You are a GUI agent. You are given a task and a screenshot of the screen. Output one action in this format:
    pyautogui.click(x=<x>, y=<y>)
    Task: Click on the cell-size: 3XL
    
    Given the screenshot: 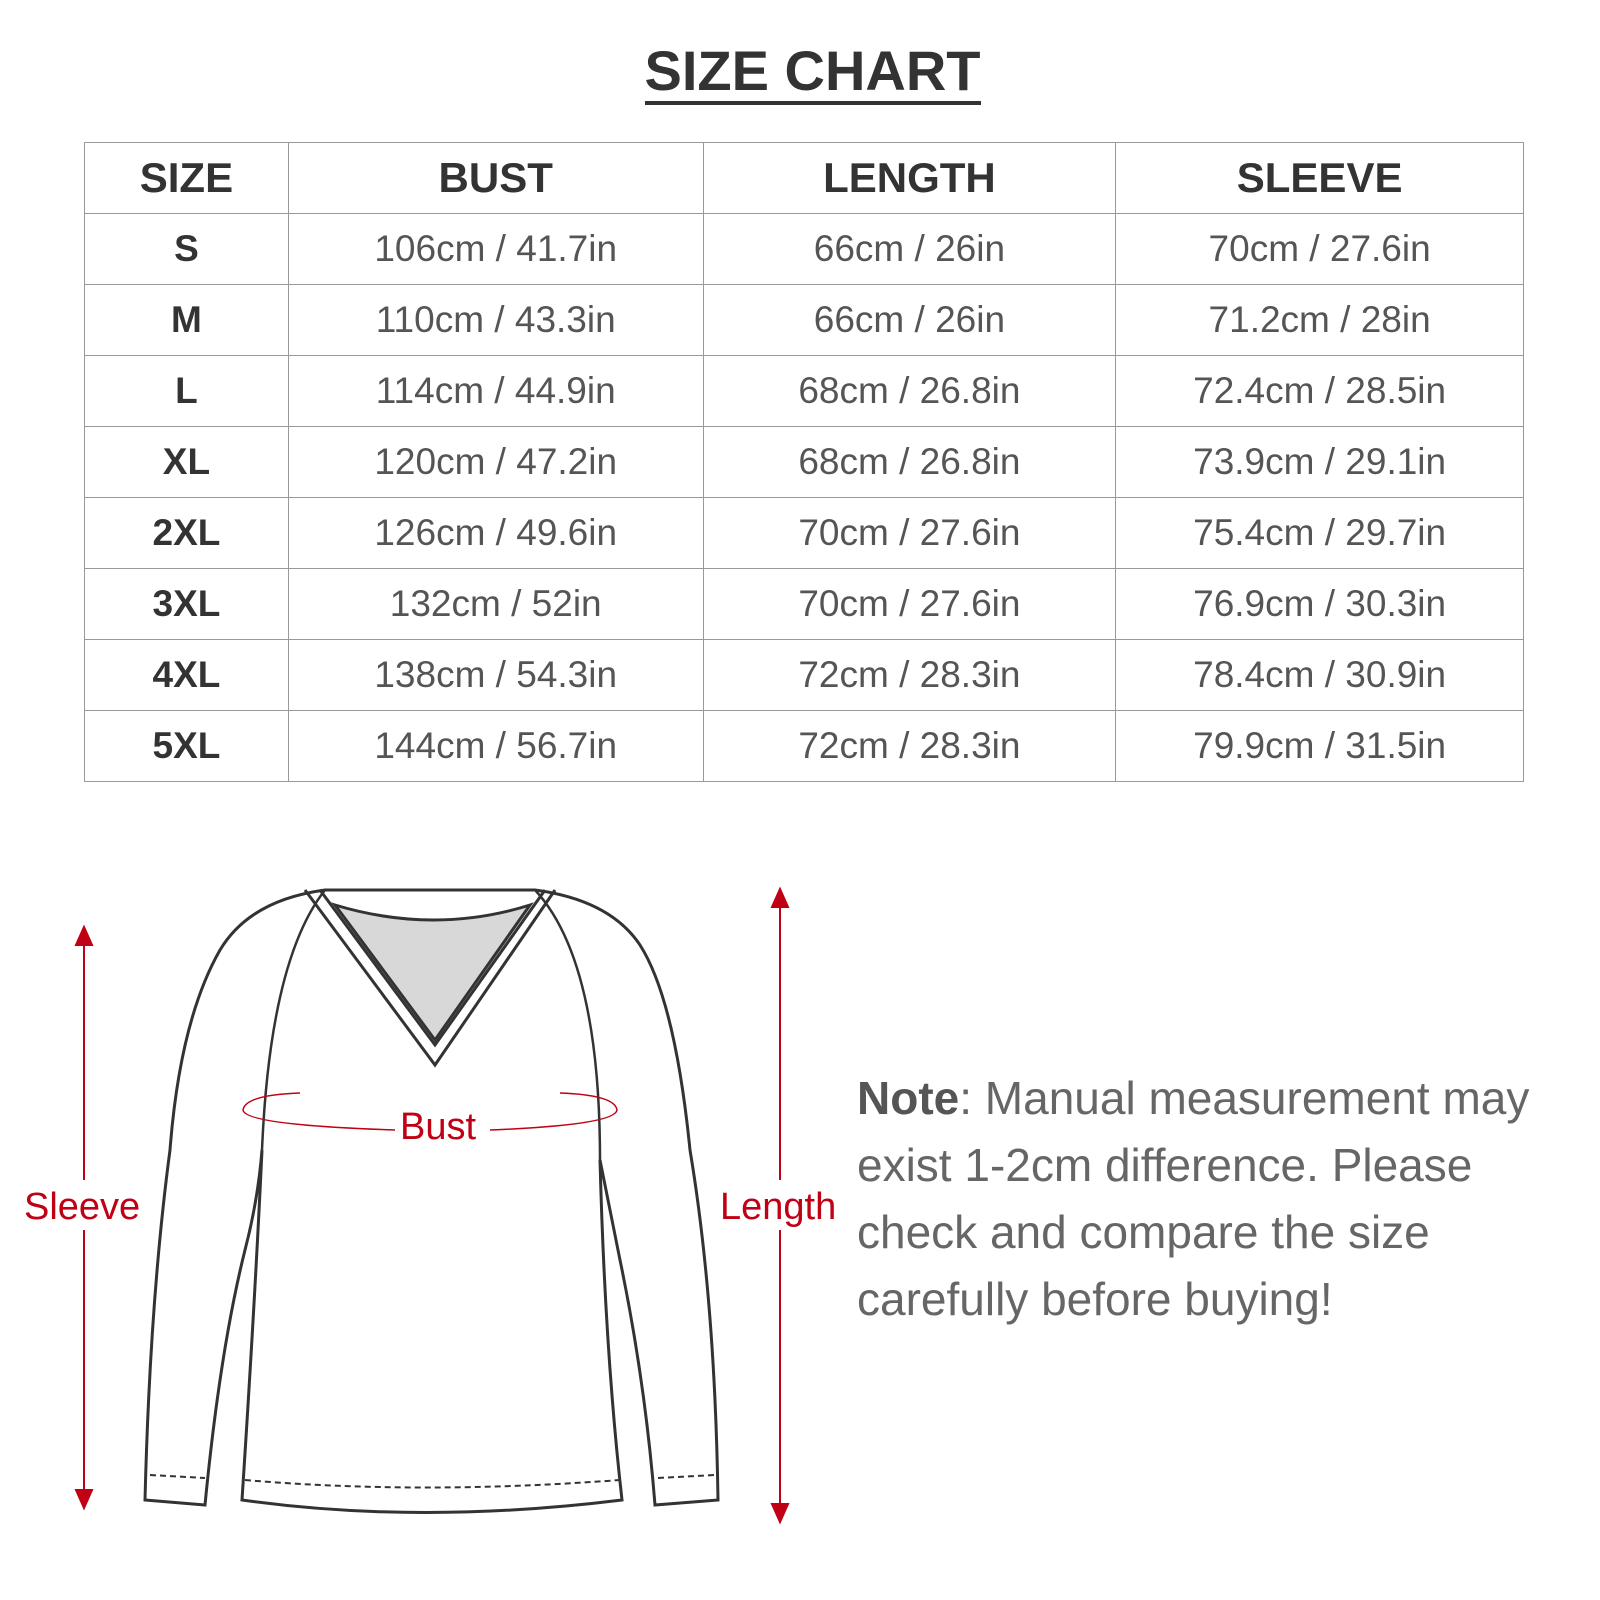 What is the action you would take?
    pyautogui.click(x=186, y=604)
    